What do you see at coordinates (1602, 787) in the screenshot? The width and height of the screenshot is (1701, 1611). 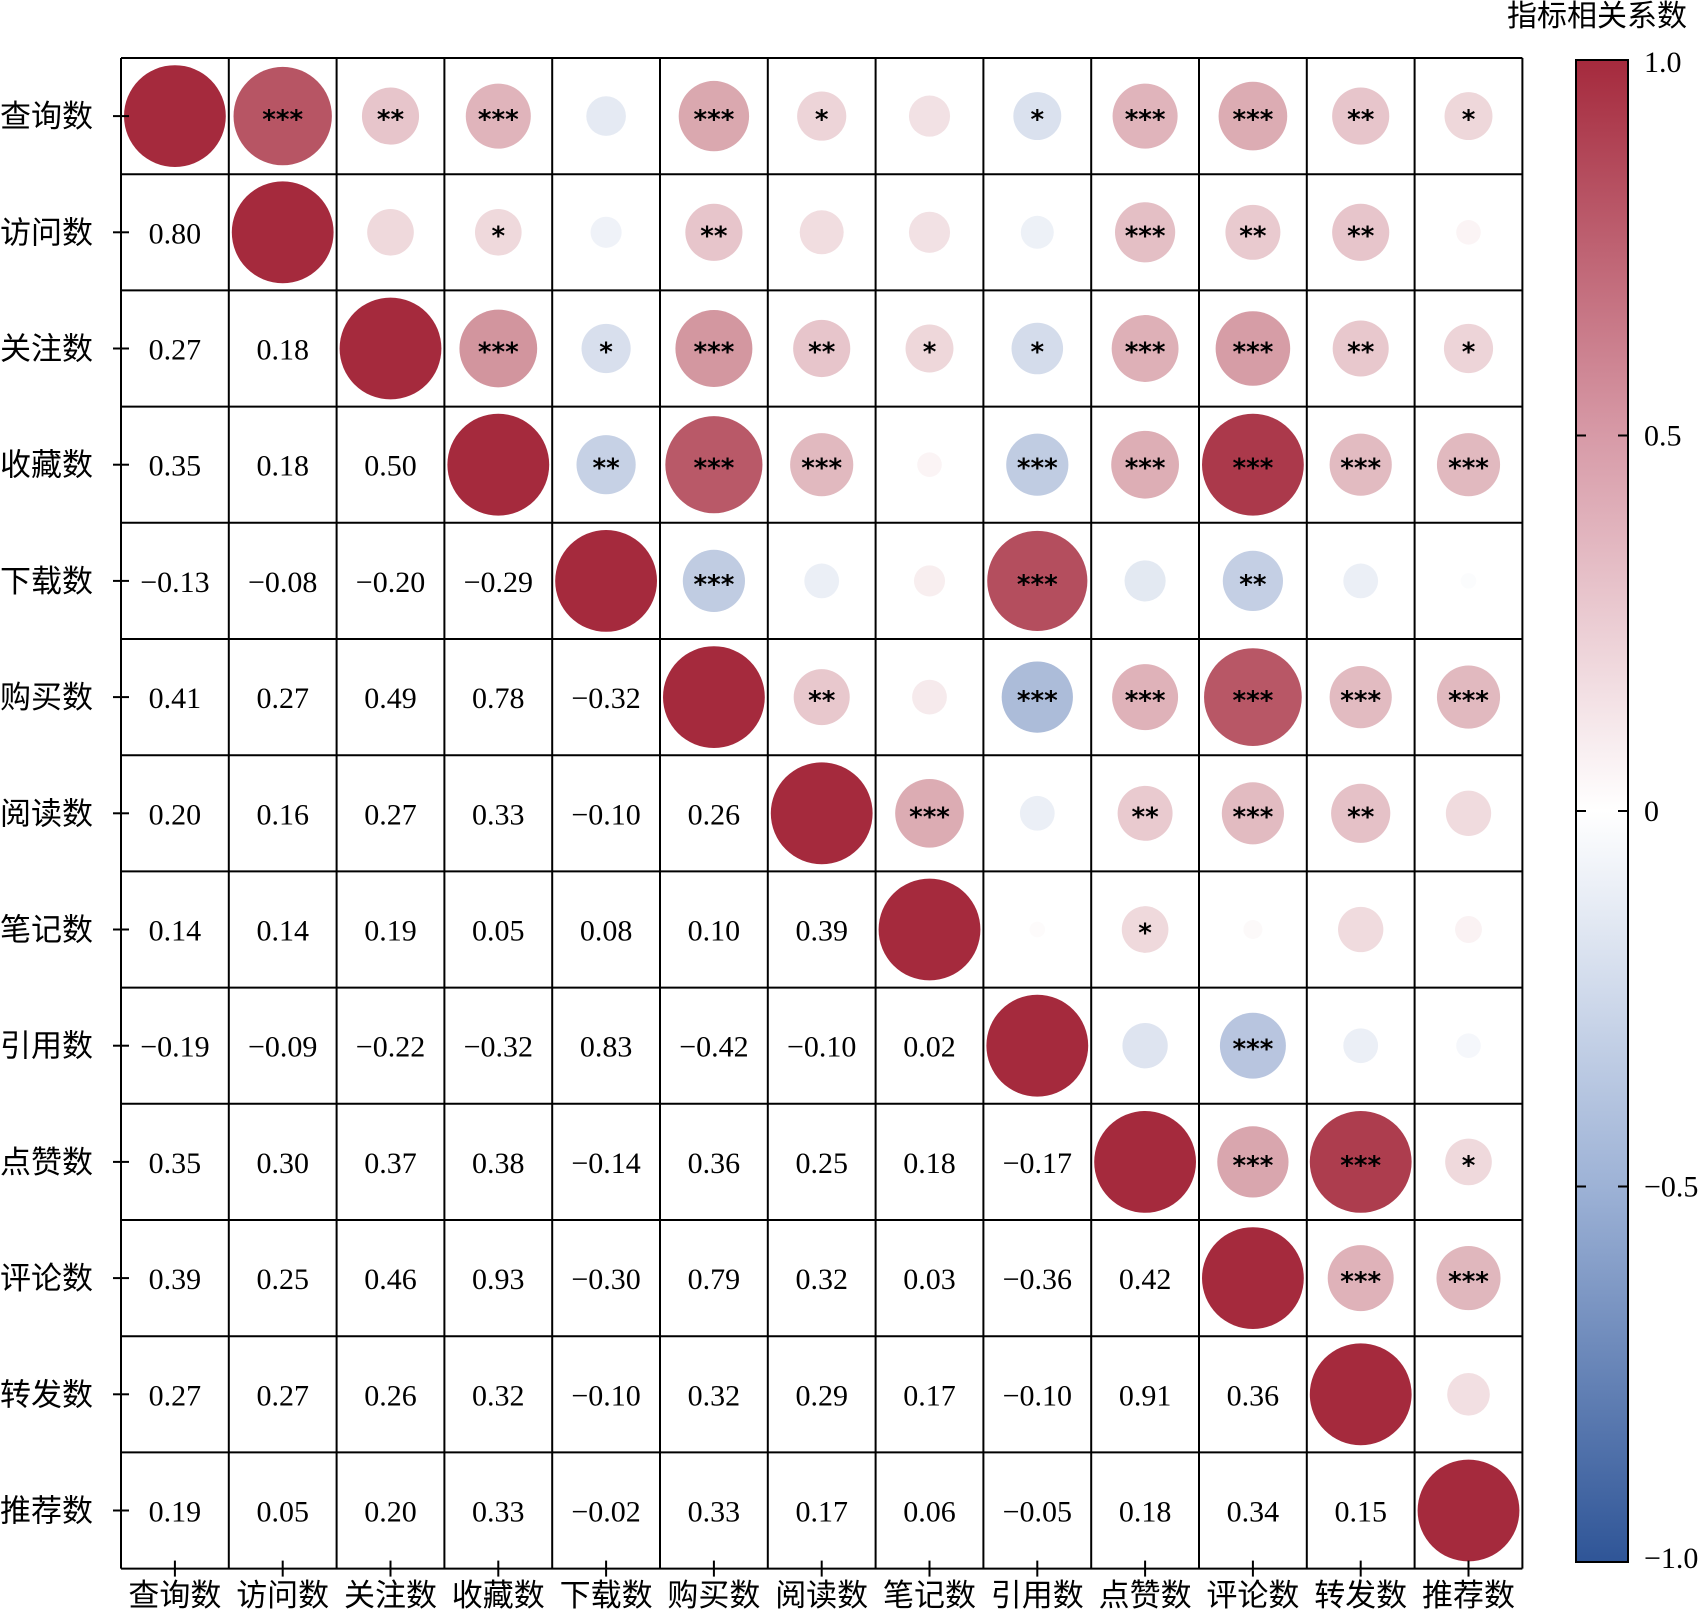 I see `colorbar: 指标相关系数 1.0 0.5 0 −0.5 −1.0` at bounding box center [1602, 787].